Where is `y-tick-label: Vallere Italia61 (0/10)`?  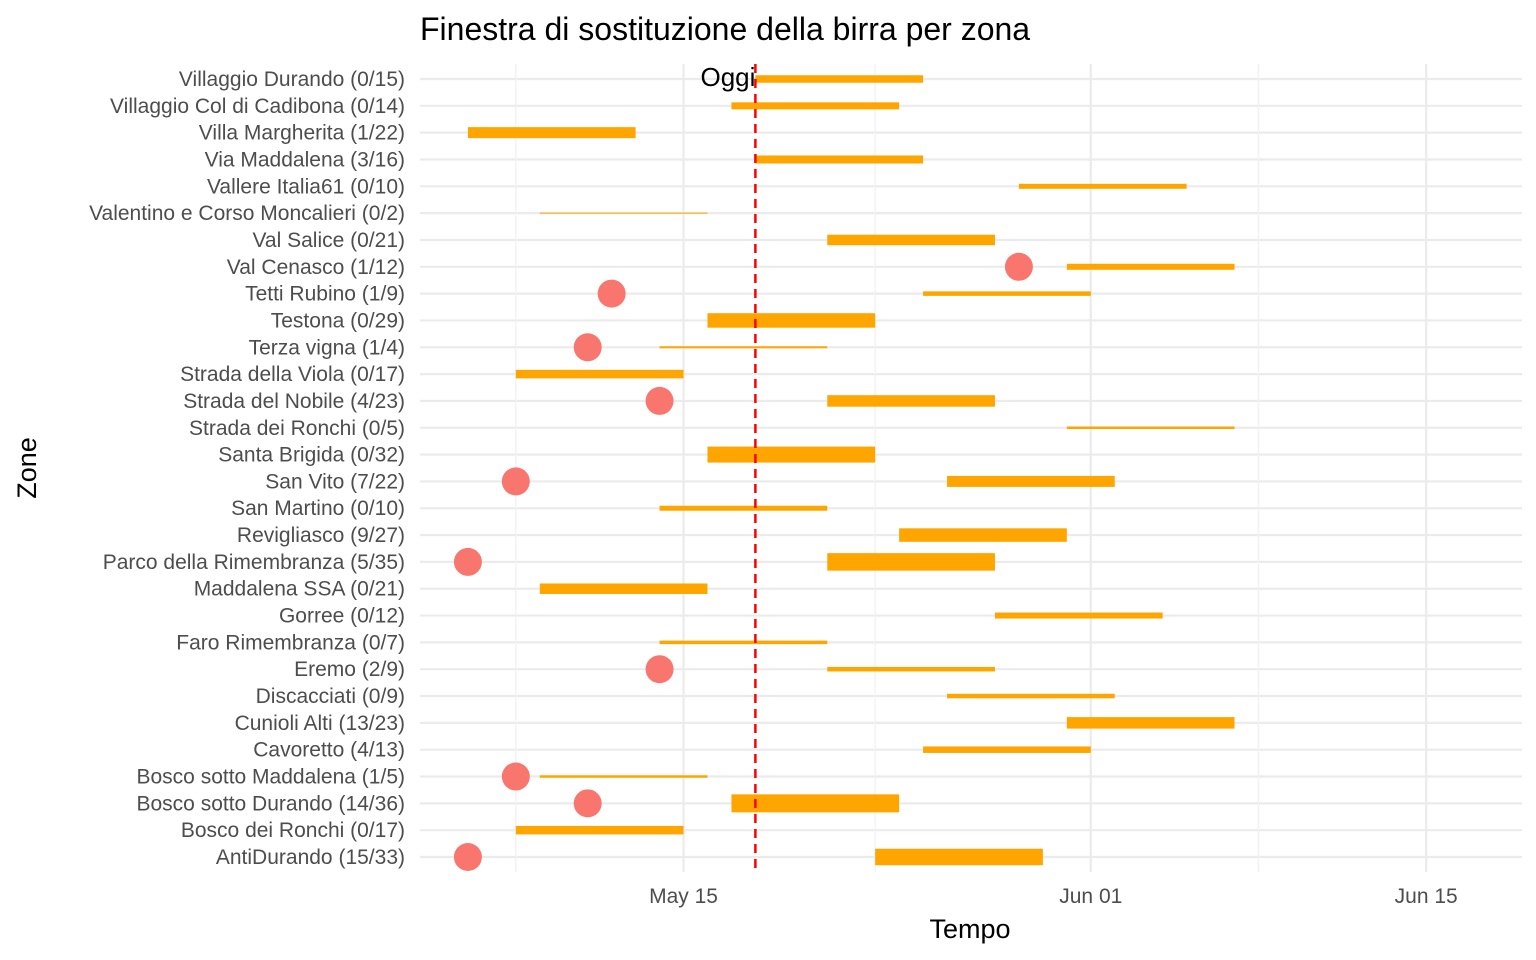
y-tick-label: Vallere Italia61 (0/10) is located at coordinates (306, 186).